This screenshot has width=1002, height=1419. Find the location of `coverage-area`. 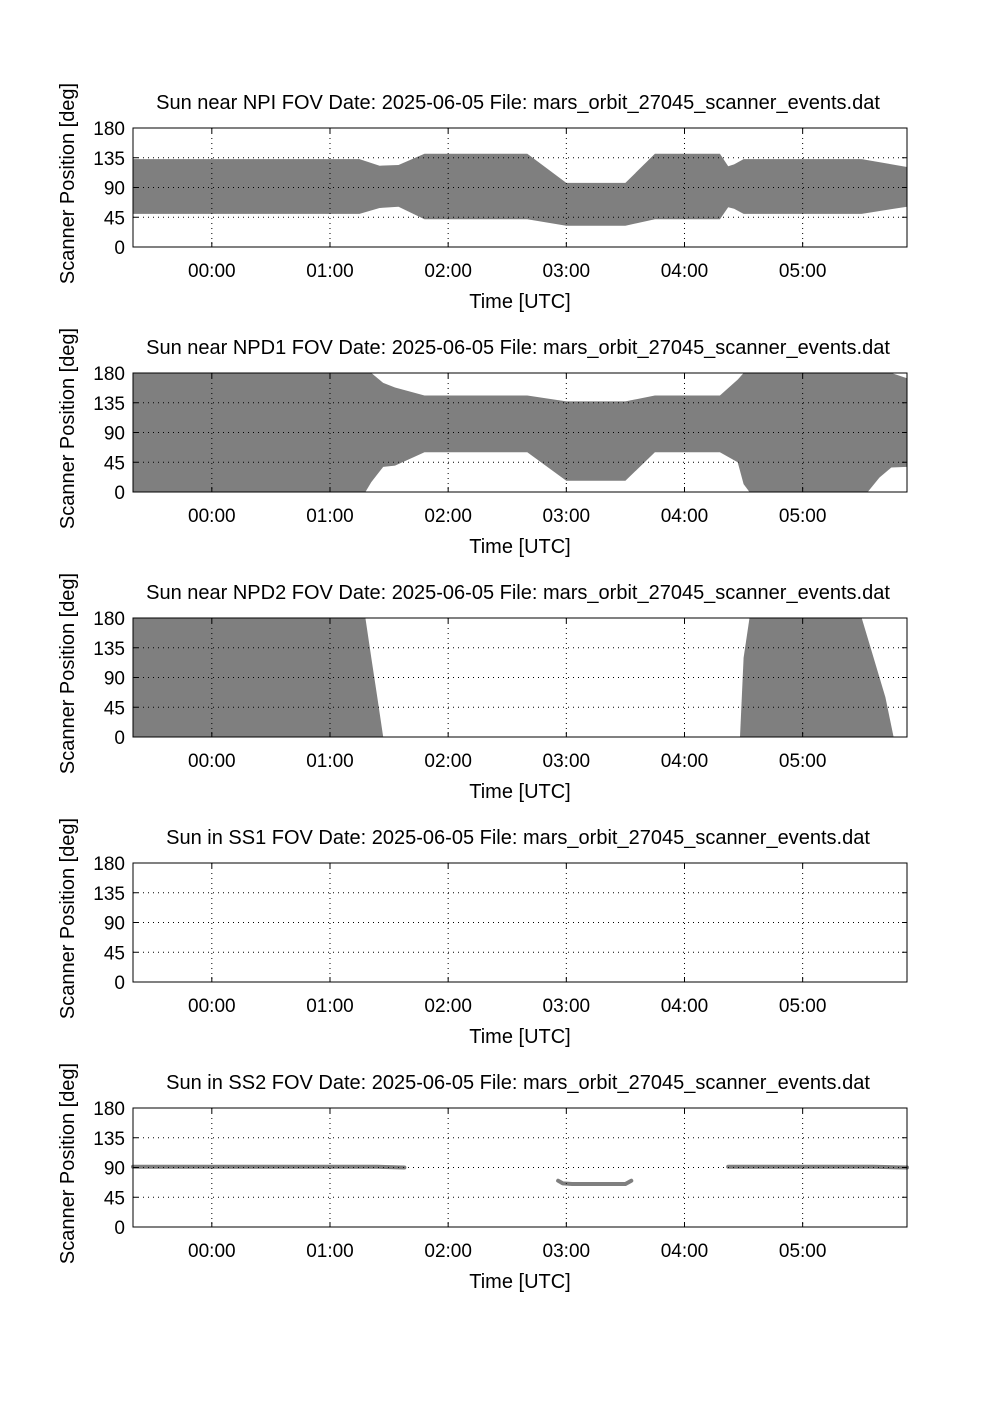

coverage-area is located at coordinates (520, 189).